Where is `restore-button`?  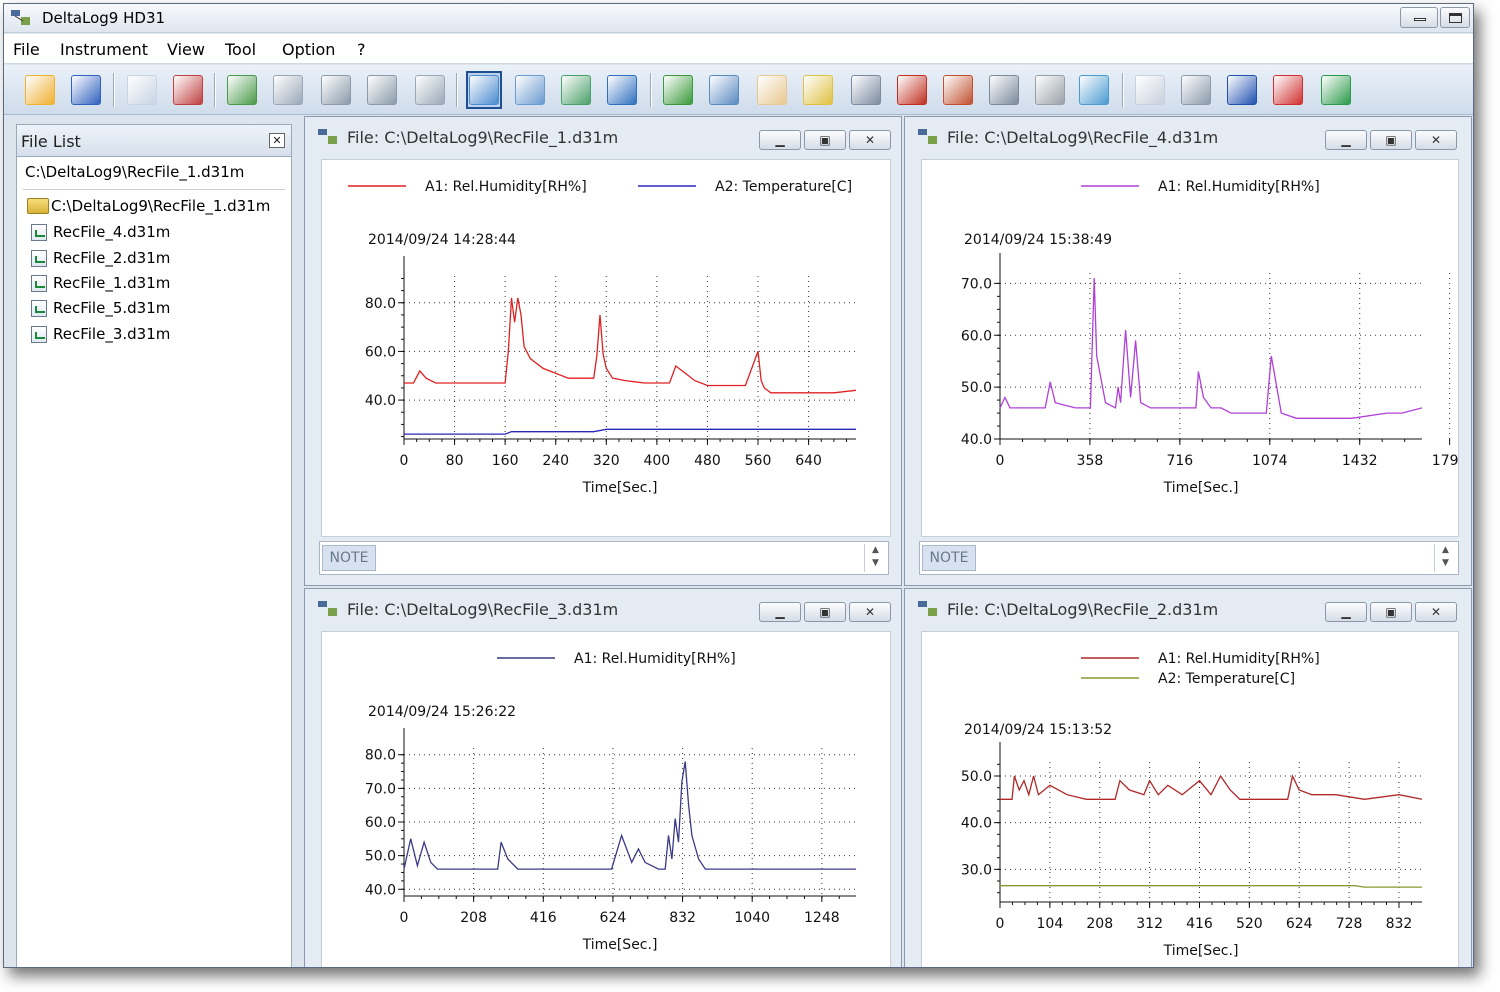
restore-button is located at coordinates (1455, 17).